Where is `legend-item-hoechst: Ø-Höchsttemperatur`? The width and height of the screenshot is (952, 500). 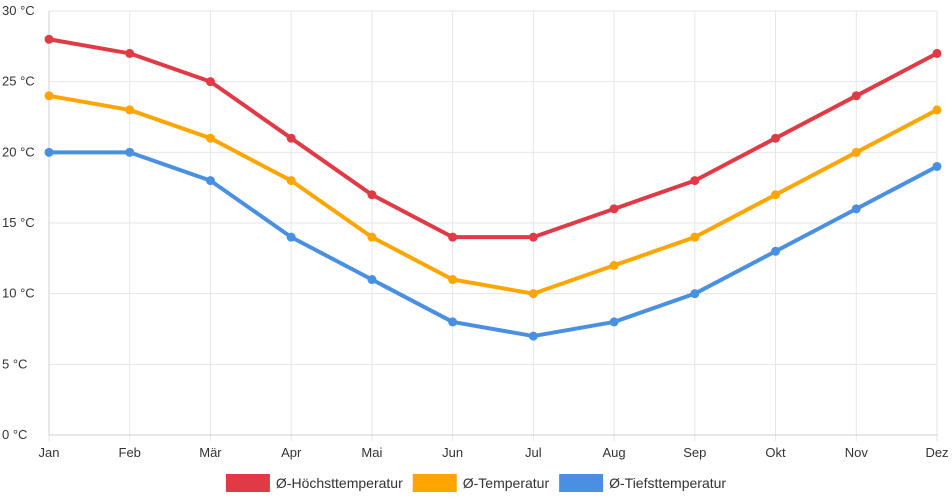
legend-item-hoechst: Ø-Höchsttemperatur is located at coordinates (314, 483).